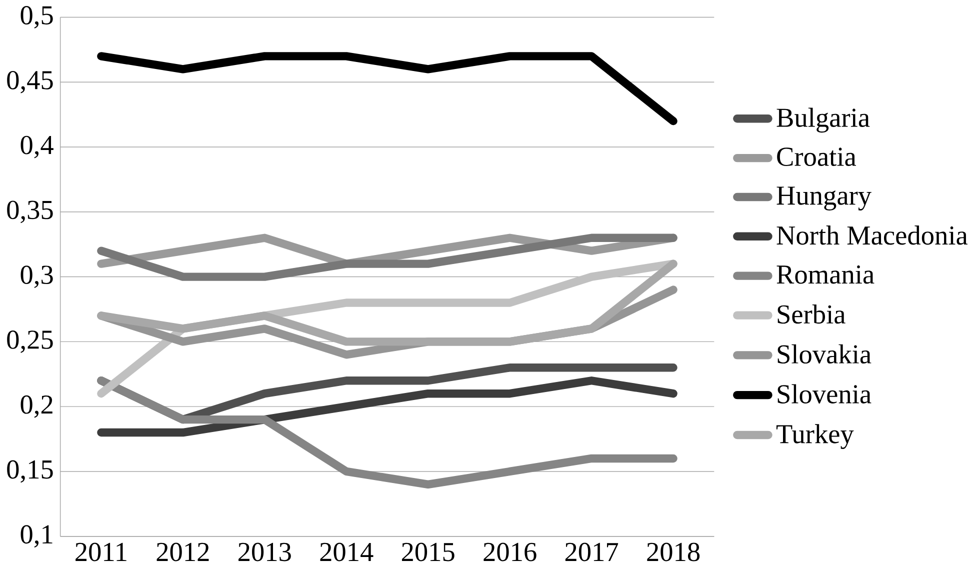  Describe the element at coordinates (823, 120) in the screenshot. I see `legend-label: Bulgaria` at that location.